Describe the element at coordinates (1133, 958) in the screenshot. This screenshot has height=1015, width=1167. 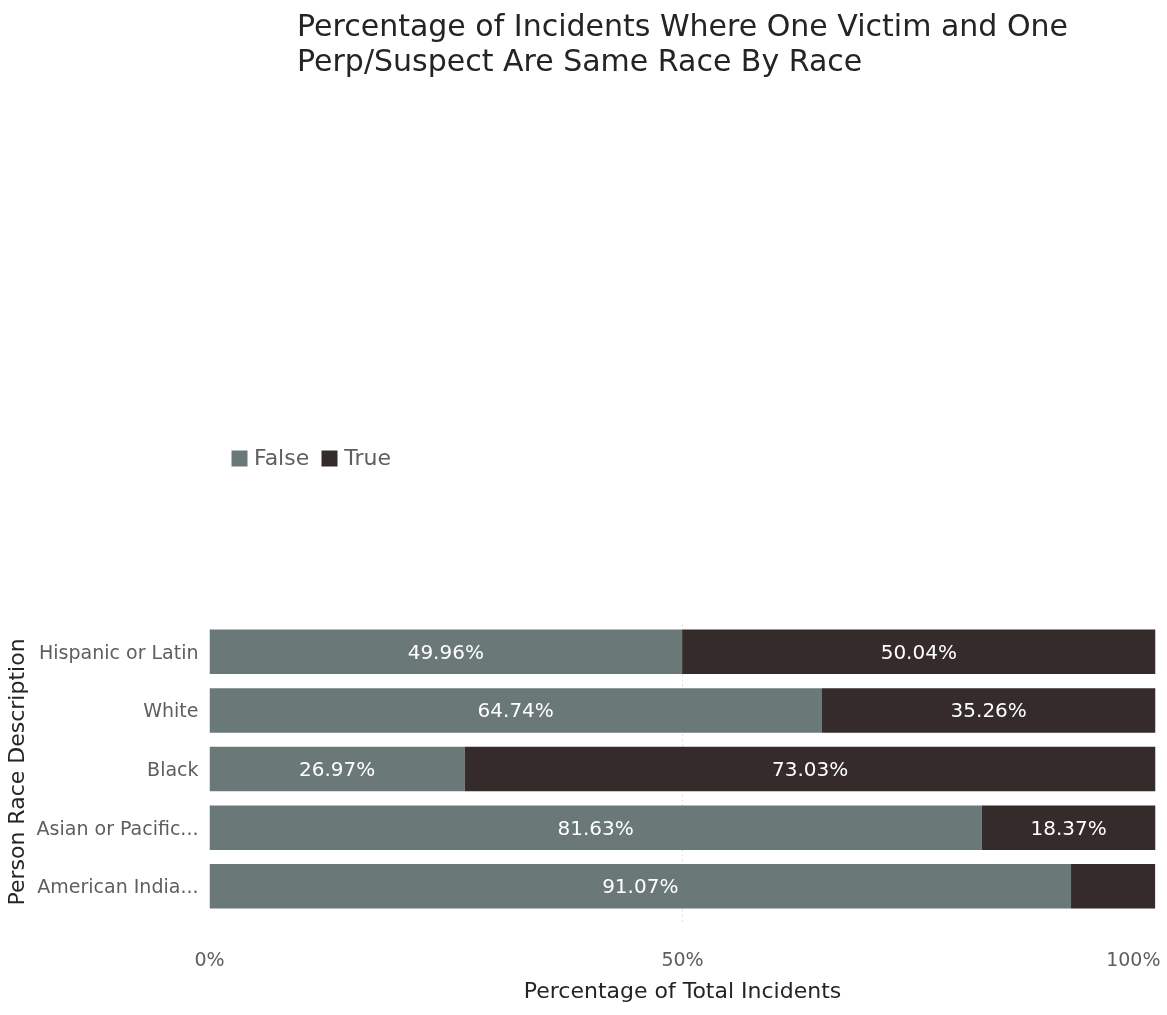
I see `x-tick-label: 100%` at that location.